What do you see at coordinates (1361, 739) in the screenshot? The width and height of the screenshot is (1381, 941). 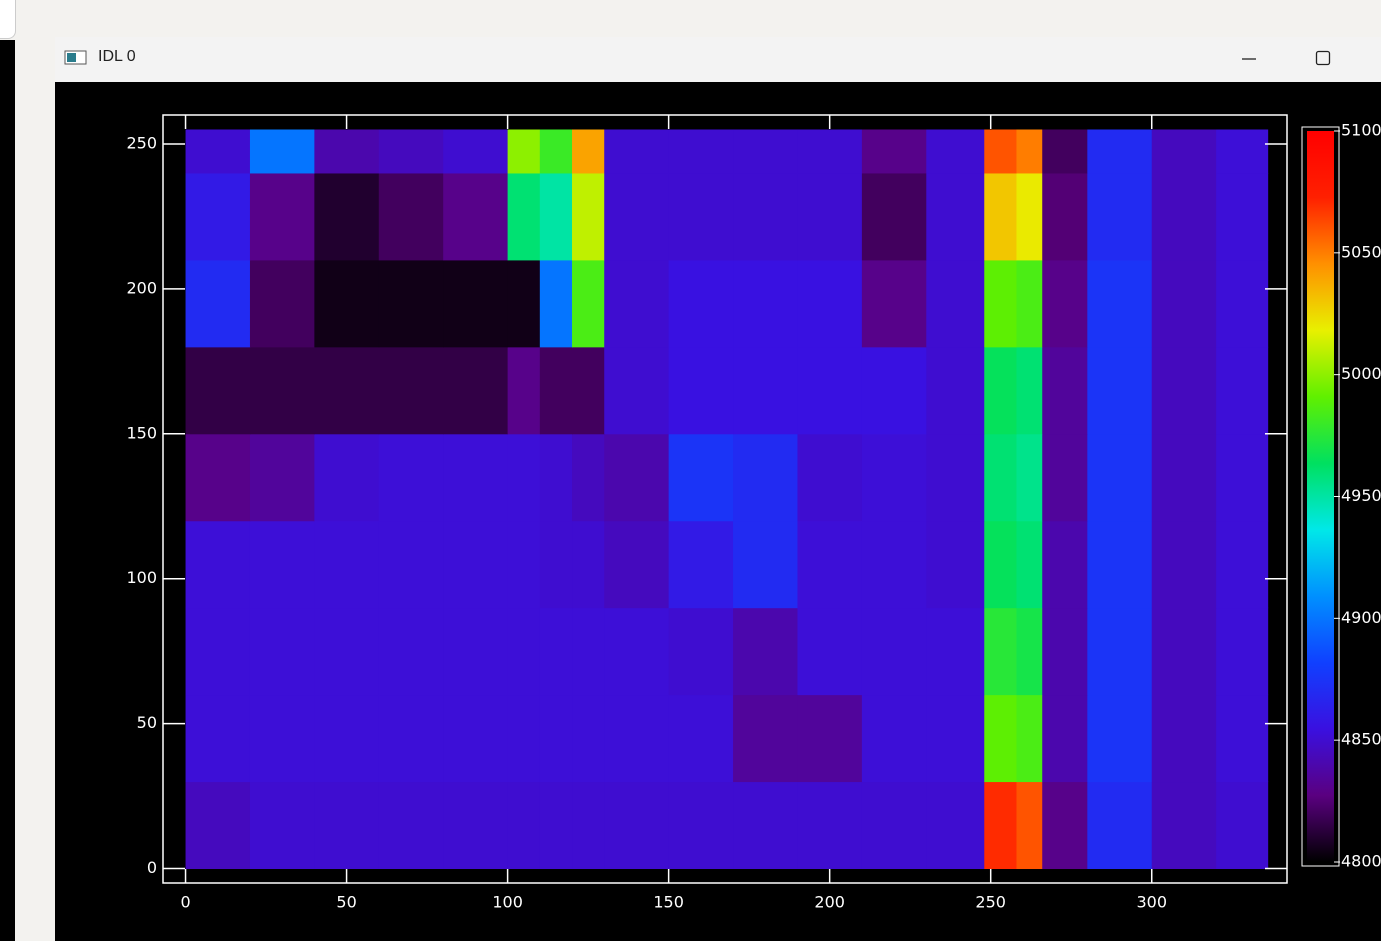 I see `colorbar-tick-label: 4850` at bounding box center [1361, 739].